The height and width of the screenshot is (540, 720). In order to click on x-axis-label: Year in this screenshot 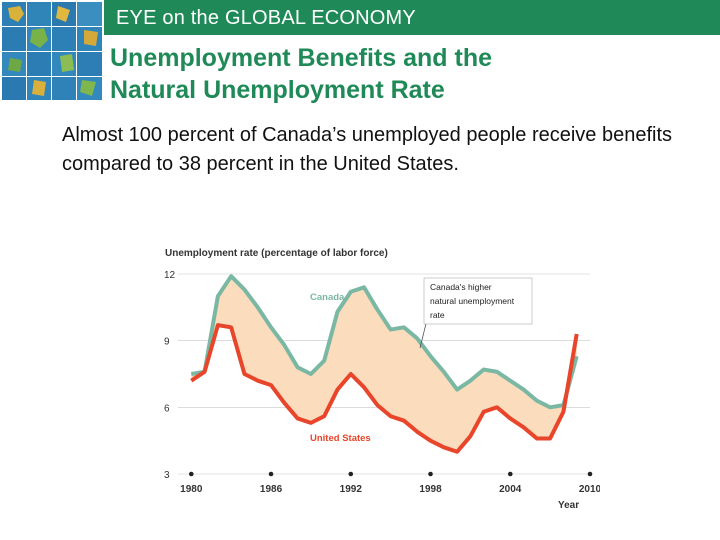, I will do `click(568, 505)`.